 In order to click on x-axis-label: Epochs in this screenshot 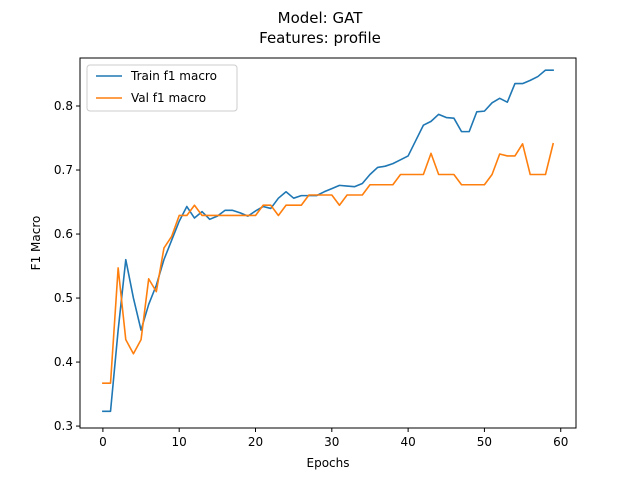, I will do `click(328, 463)`.